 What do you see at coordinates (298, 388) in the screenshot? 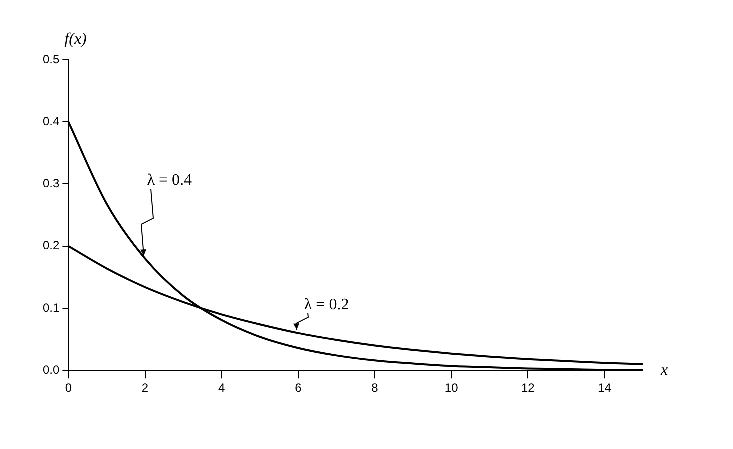
I see `x-tick-label: 6` at bounding box center [298, 388].